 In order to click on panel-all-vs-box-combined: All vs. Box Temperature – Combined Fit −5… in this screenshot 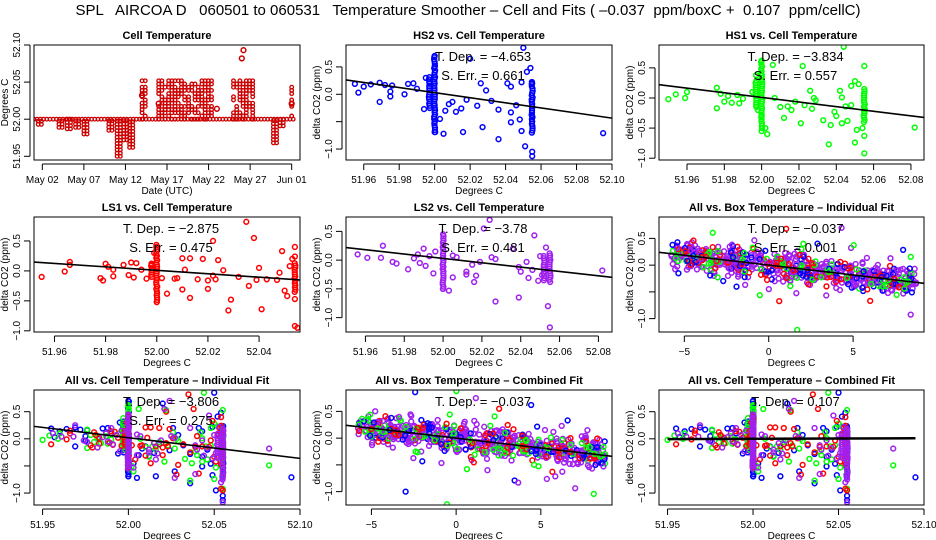, I will do `click(462, 457)`.